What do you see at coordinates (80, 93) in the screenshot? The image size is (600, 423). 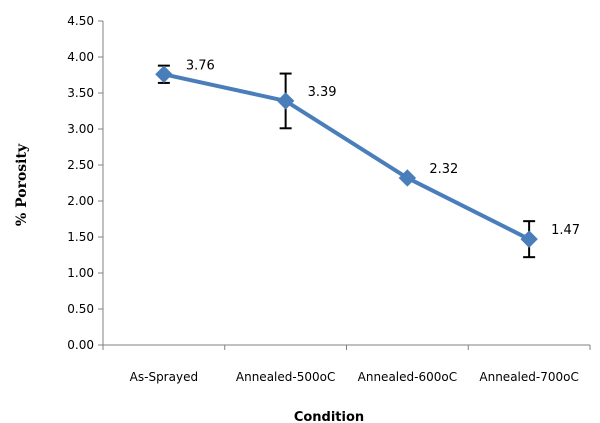 I see `y-tick-label: 3.50` at bounding box center [80, 93].